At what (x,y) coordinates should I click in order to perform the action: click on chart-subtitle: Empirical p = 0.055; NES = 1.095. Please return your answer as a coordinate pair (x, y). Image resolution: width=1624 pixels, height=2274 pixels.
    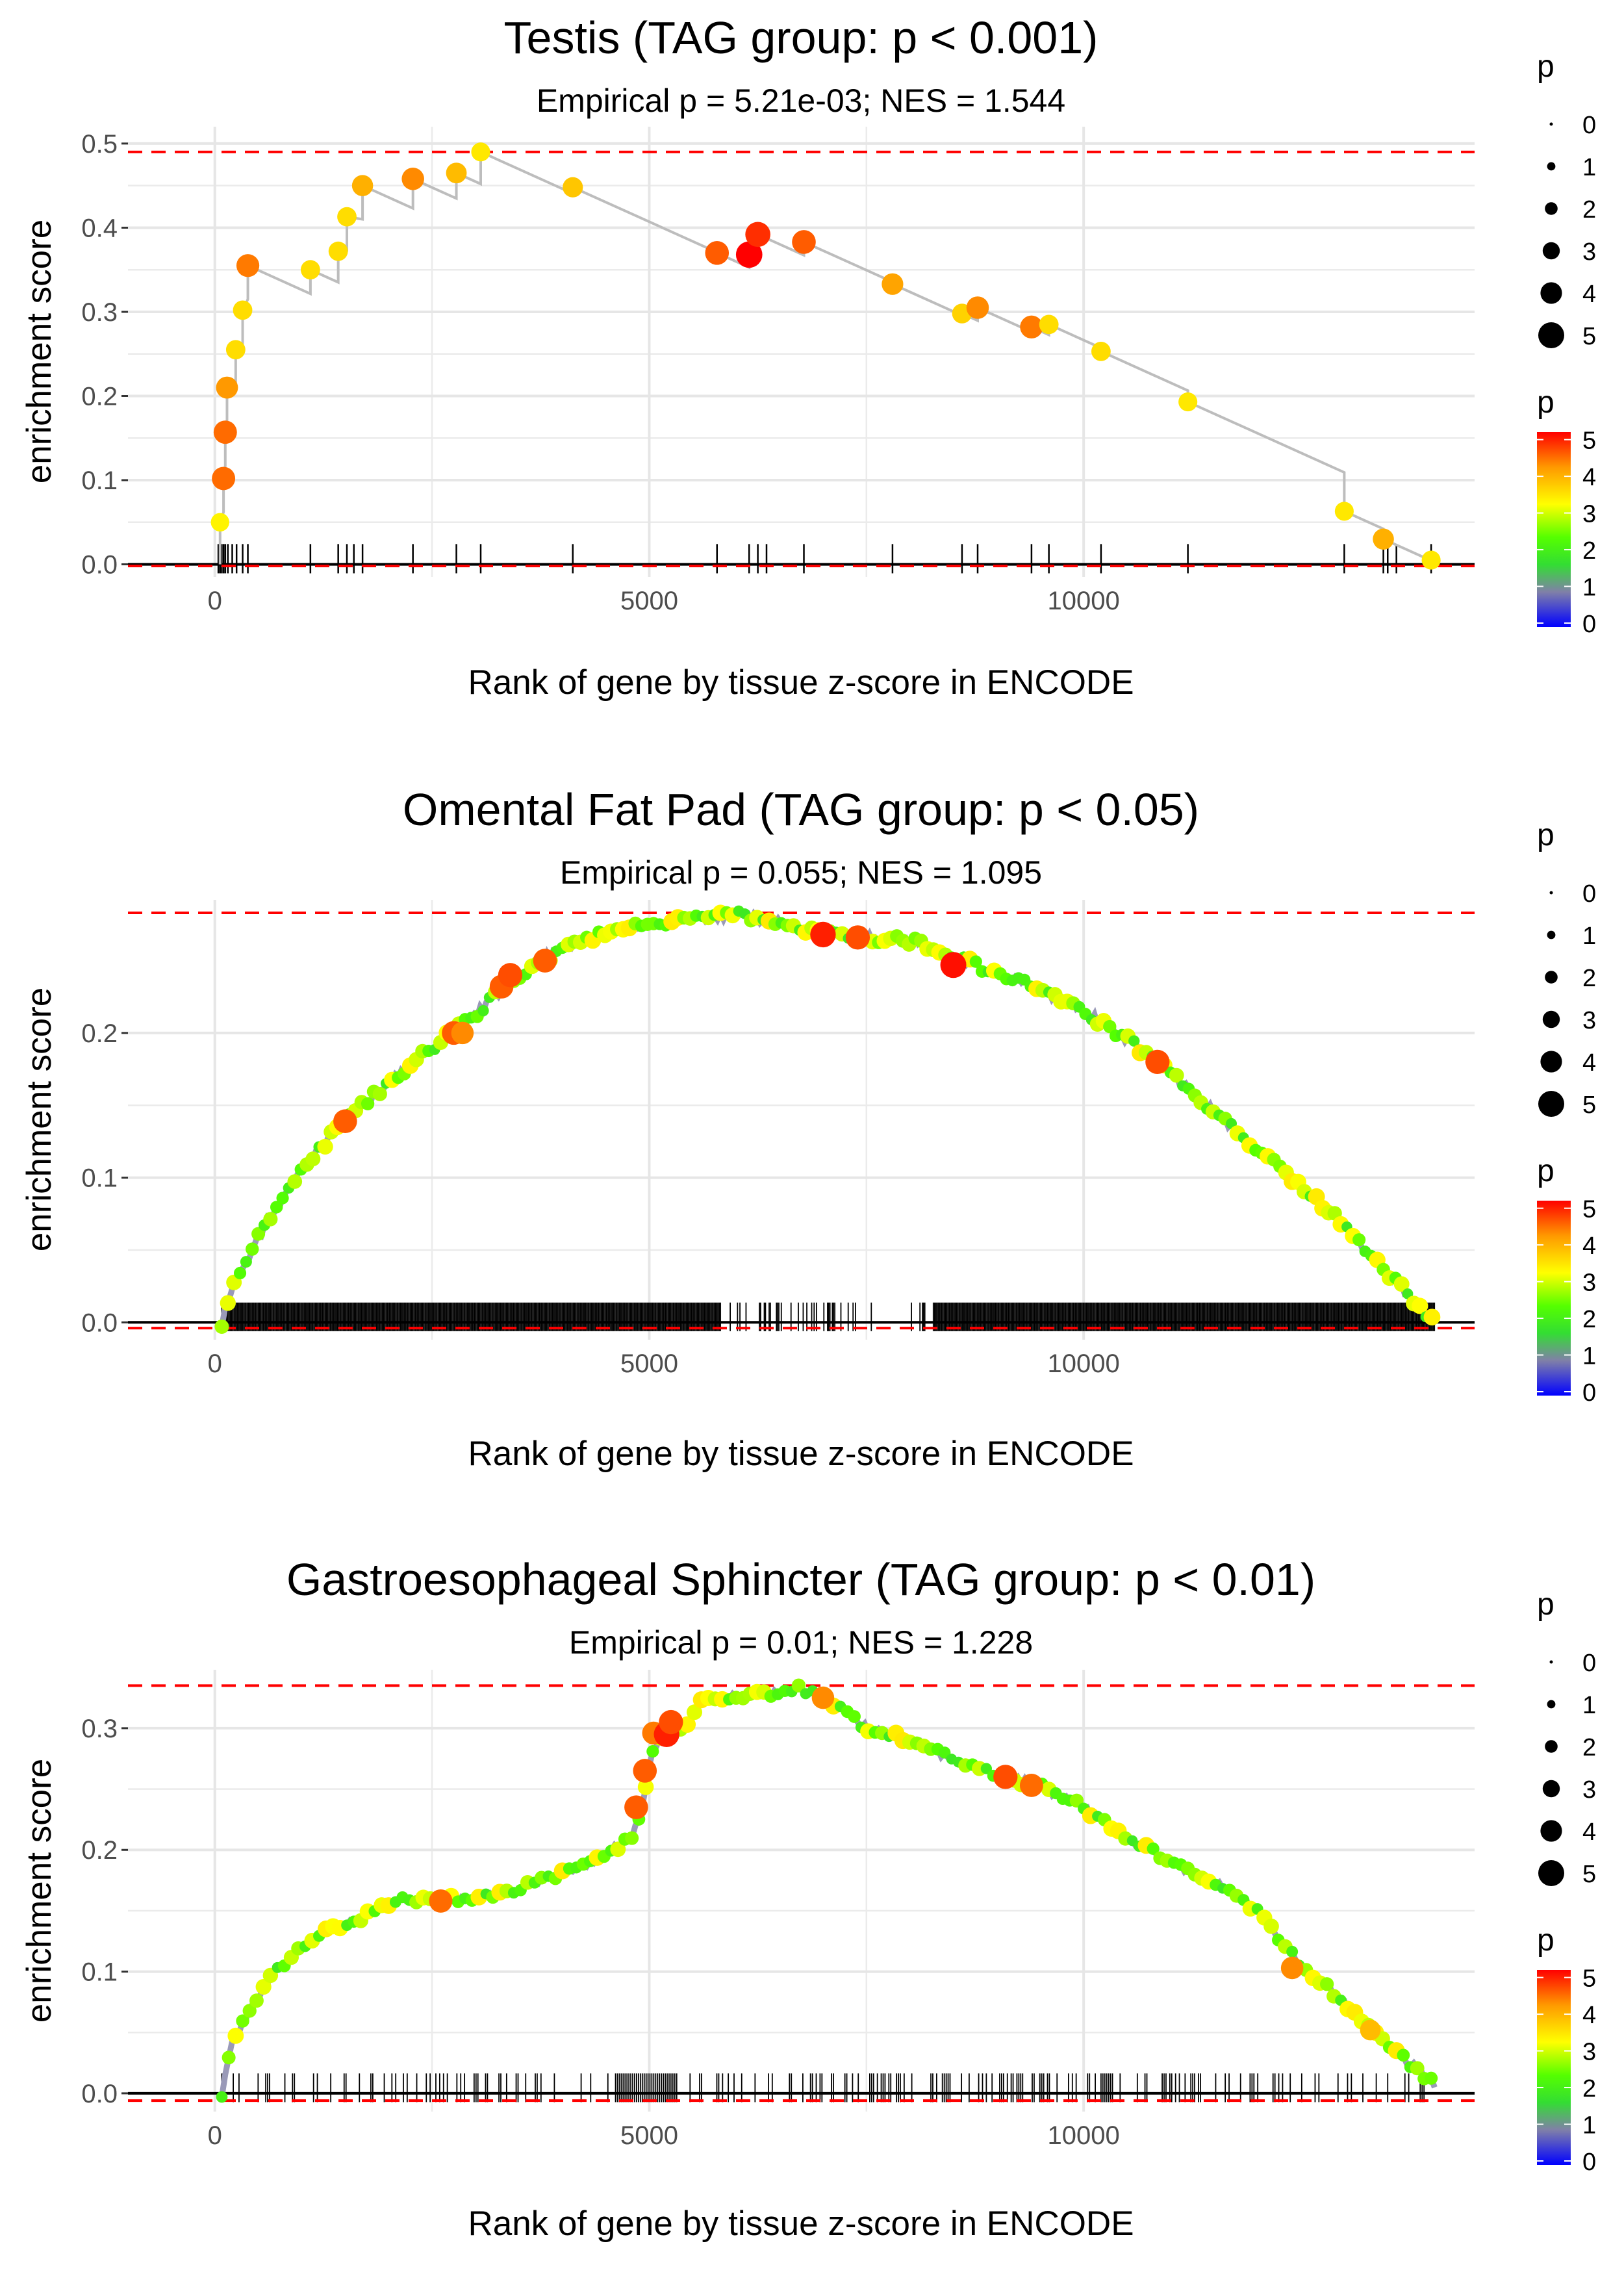
    Looking at the image, I should click on (801, 872).